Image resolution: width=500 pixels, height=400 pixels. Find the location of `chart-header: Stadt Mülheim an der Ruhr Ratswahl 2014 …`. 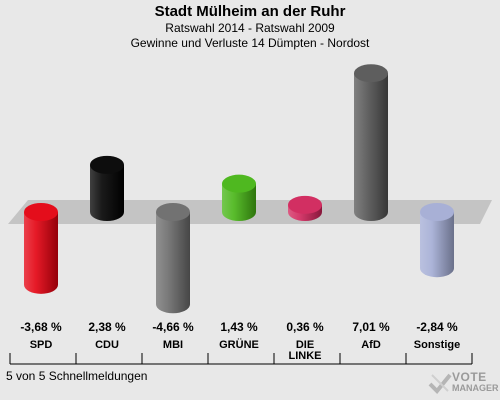

chart-header: Stadt Mülheim an der Ruhr Ratswahl 2014 … is located at coordinates (250, 26).